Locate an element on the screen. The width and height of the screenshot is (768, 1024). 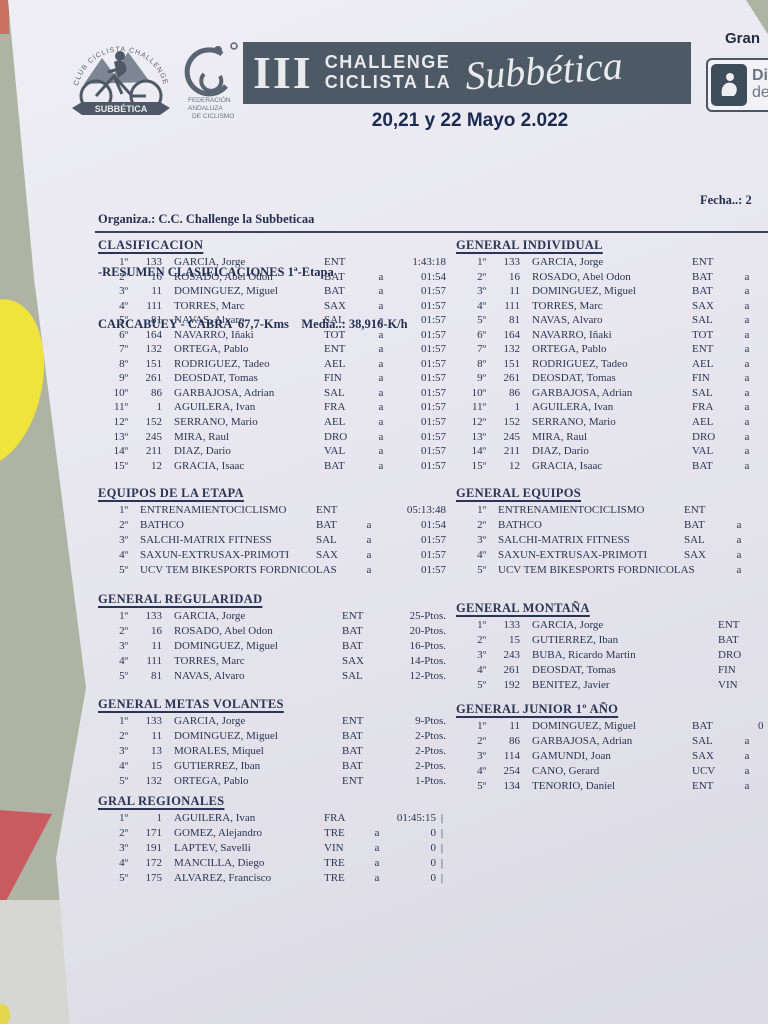
cell-team: SAX is located at coordinates (335, 305).